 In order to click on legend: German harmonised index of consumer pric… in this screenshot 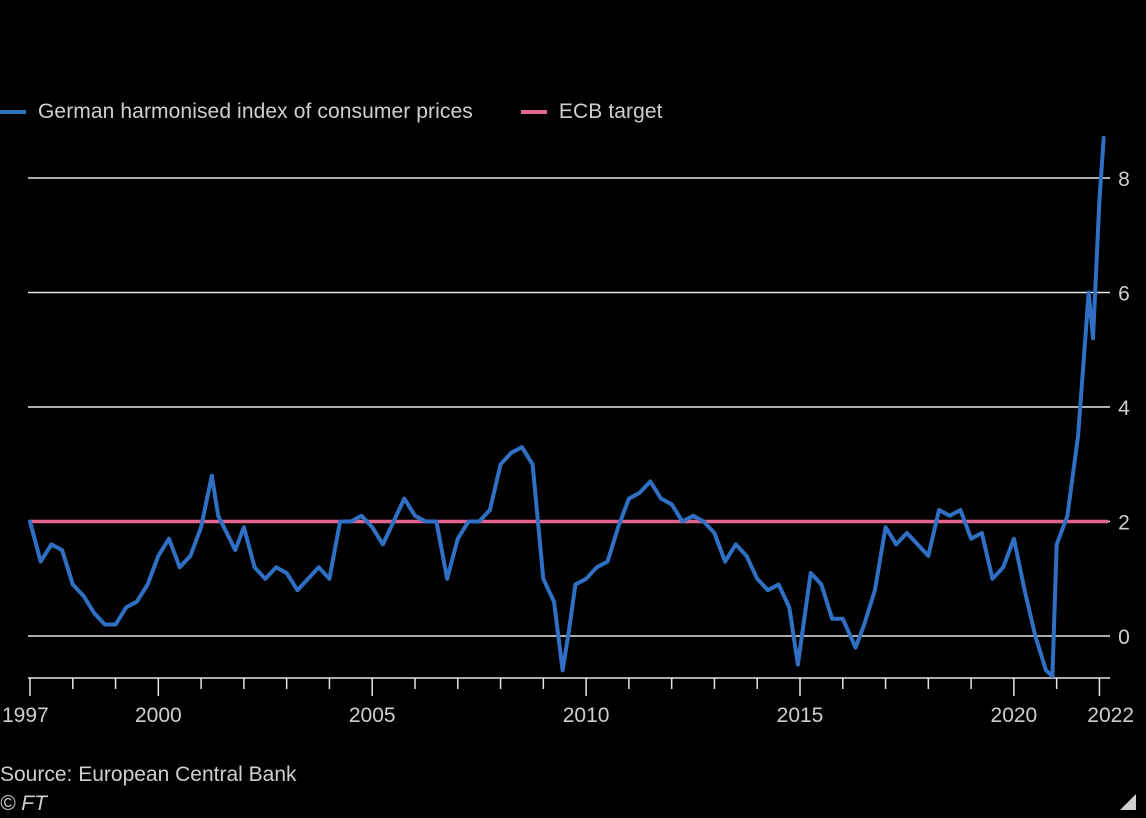, I will do `click(355, 112)`.